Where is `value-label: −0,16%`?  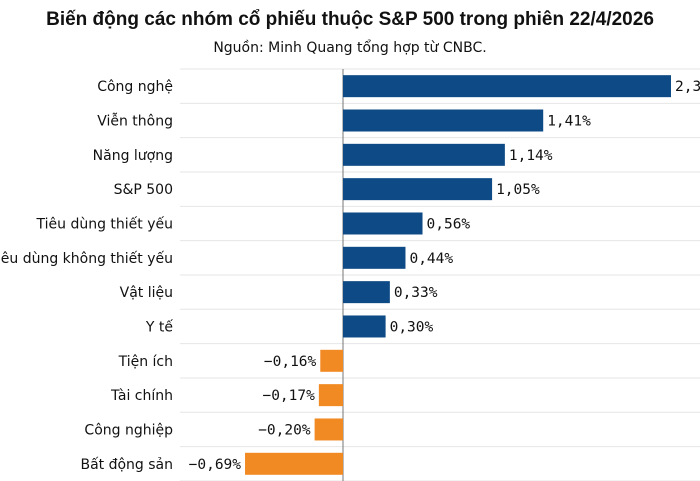
value-label: −0,16% is located at coordinates (290, 362).